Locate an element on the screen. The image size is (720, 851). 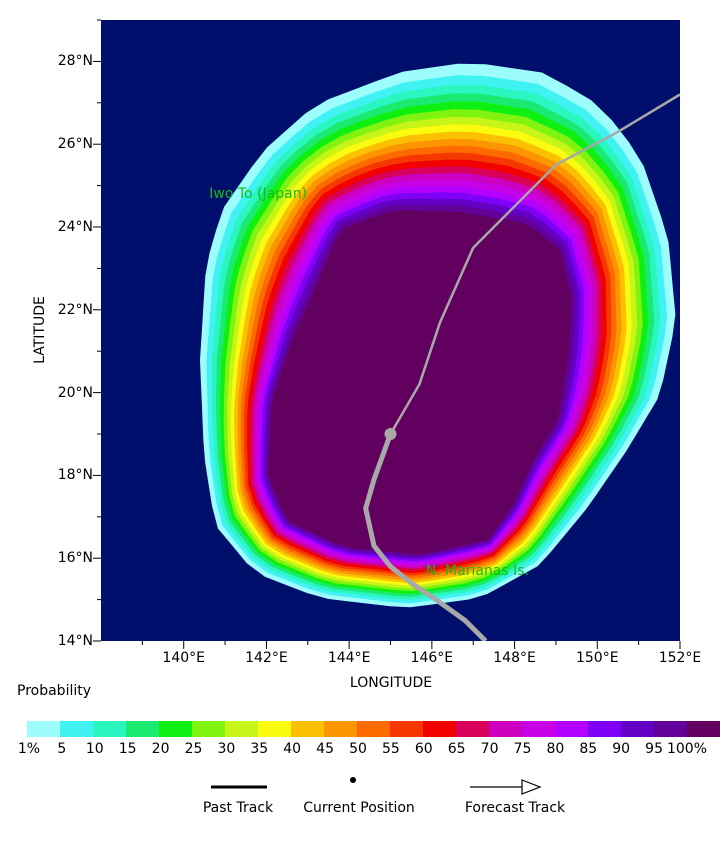
legend-title: Probability is located at coordinates (54, 691).